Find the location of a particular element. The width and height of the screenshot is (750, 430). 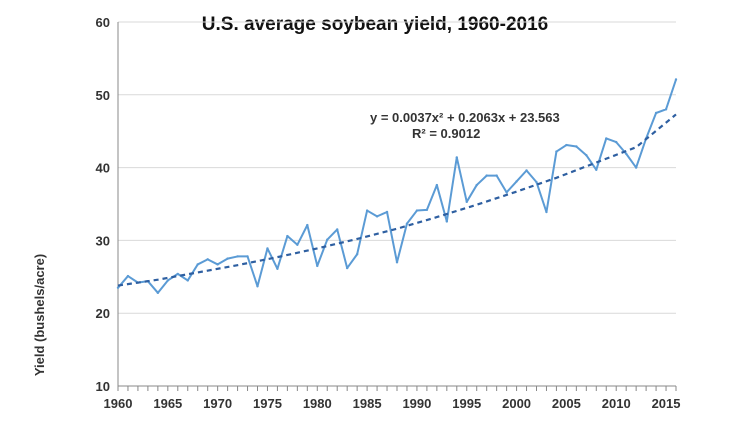

x-tick-label: 2000 is located at coordinates (516, 403).